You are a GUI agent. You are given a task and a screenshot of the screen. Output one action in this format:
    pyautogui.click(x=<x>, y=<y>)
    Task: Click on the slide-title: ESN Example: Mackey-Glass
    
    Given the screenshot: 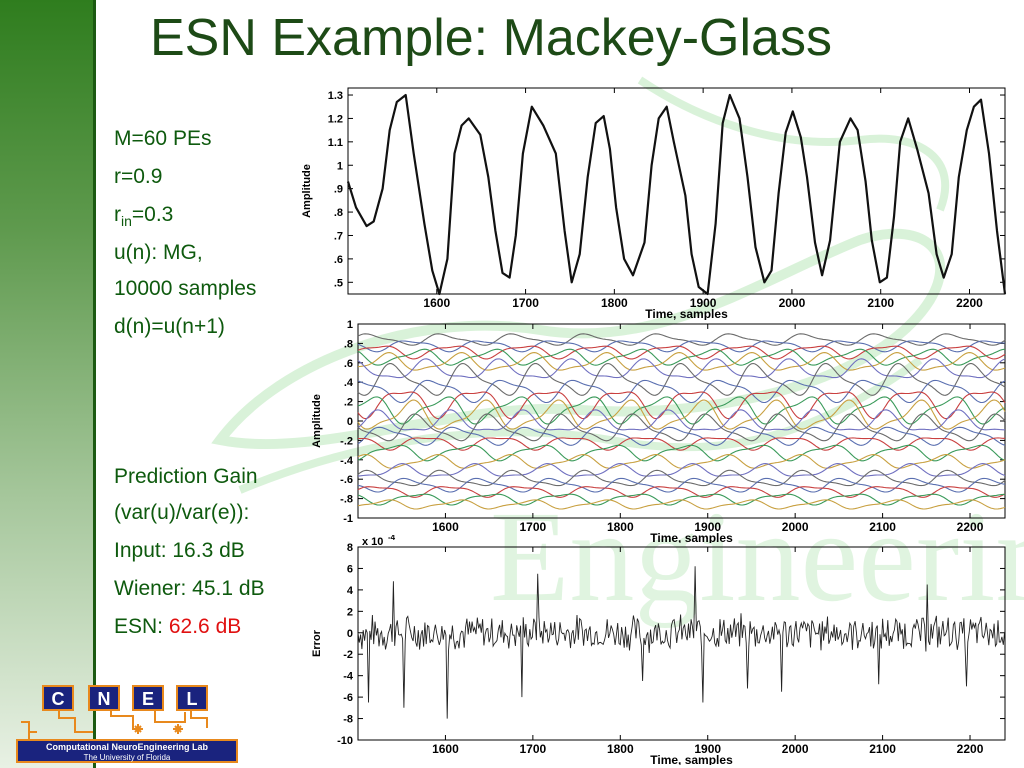 What is the action you would take?
    pyautogui.click(x=491, y=38)
    